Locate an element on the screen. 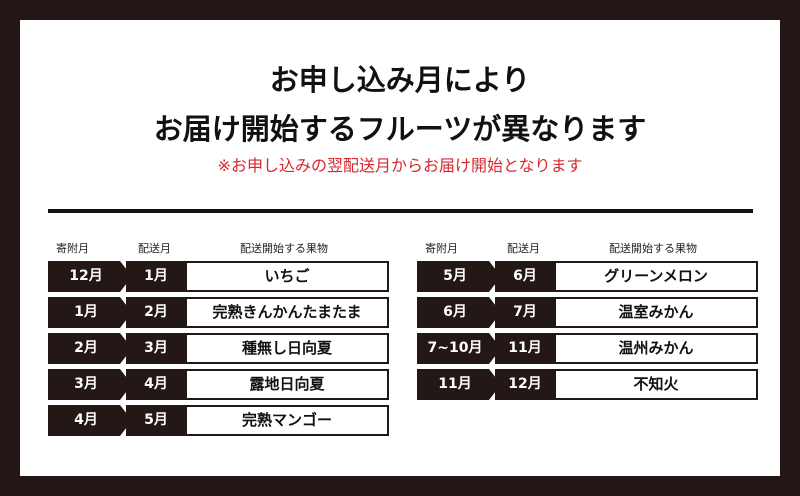 The height and width of the screenshot is (496, 800). table-row: 6月 7月 温室みかん is located at coordinates (587, 312).